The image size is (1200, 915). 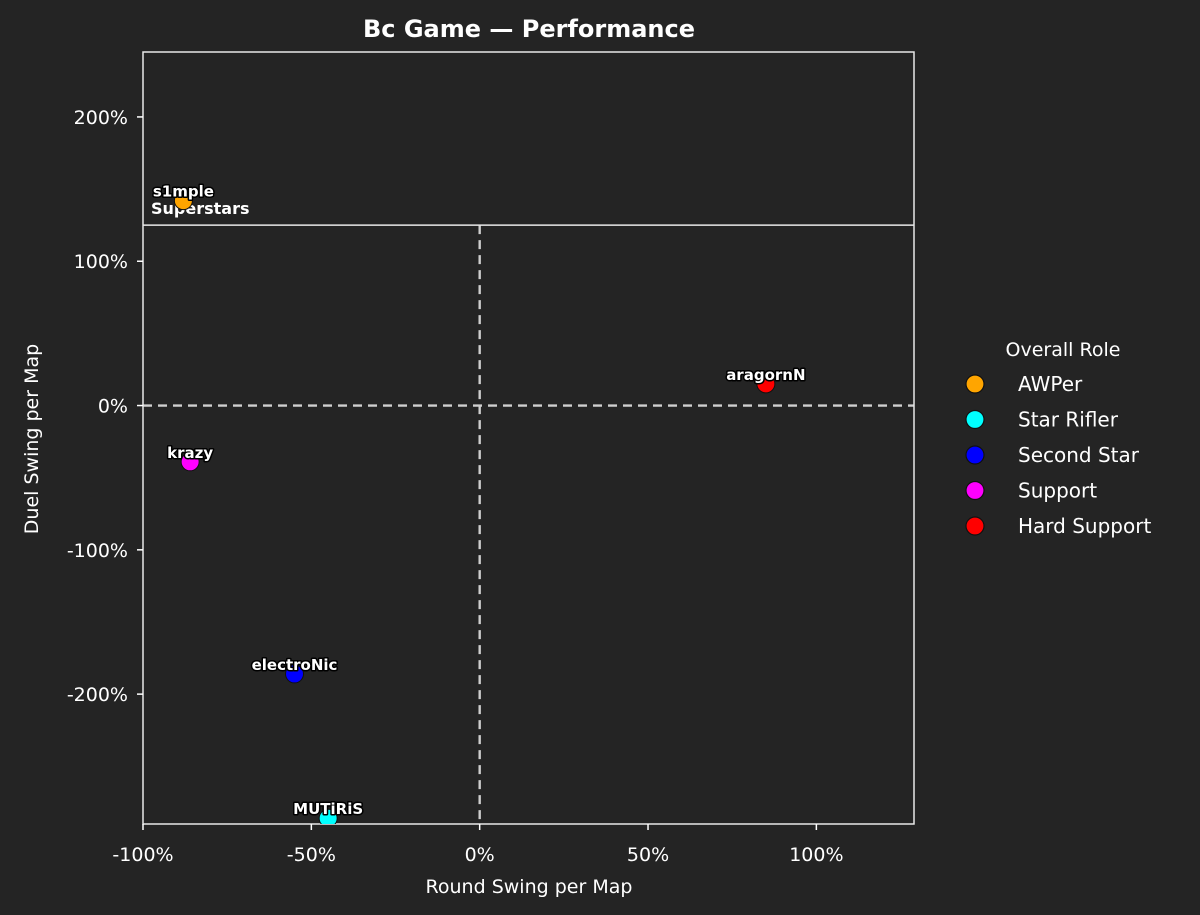 I want to click on x-tick-label: 50%, so click(x=648, y=855).